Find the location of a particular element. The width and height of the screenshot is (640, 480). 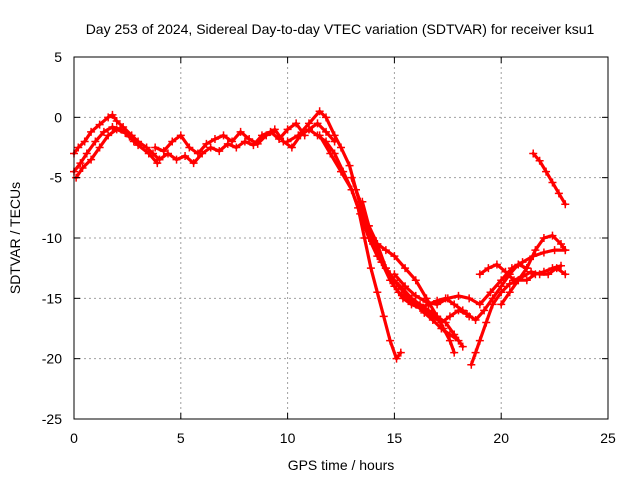

y-tick-label: -5 is located at coordinates (56, 178).